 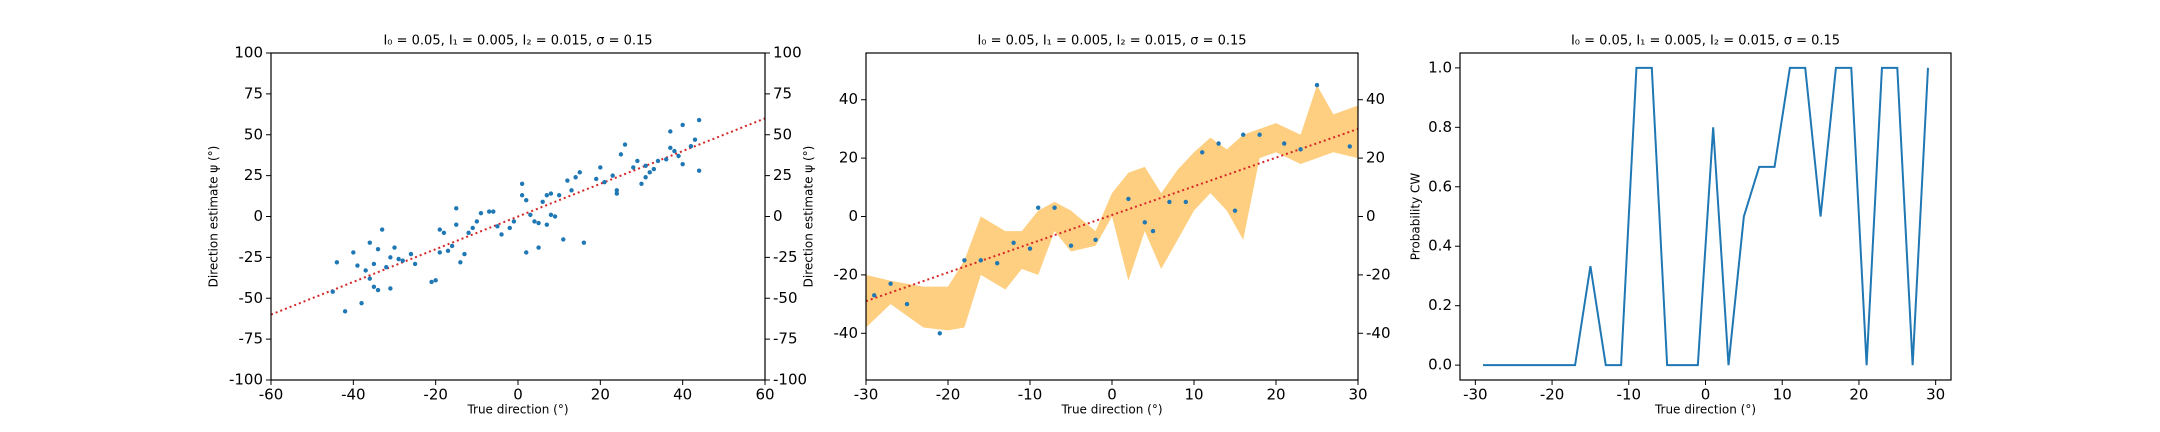 What do you see at coordinates (1371, 216) in the screenshot?
I see `y2-tick-label: 0` at bounding box center [1371, 216].